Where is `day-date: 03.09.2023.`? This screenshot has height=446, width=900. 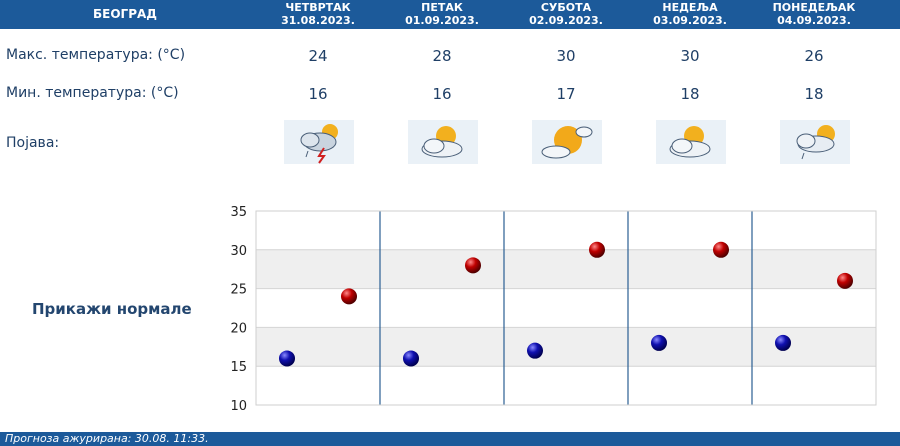
day-date: 03.09.2023. is located at coordinates (690, 20).